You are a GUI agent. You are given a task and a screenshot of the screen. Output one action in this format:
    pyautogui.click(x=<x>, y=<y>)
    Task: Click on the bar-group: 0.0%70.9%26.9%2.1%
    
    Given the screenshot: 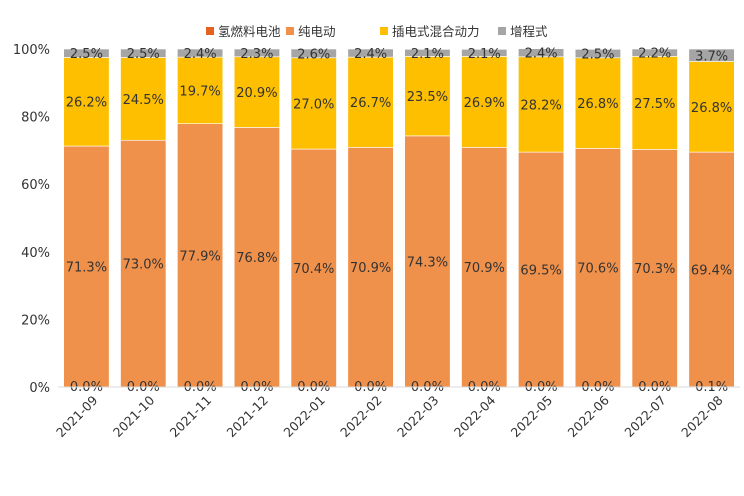 What is the action you would take?
    pyautogui.click(x=484, y=221)
    